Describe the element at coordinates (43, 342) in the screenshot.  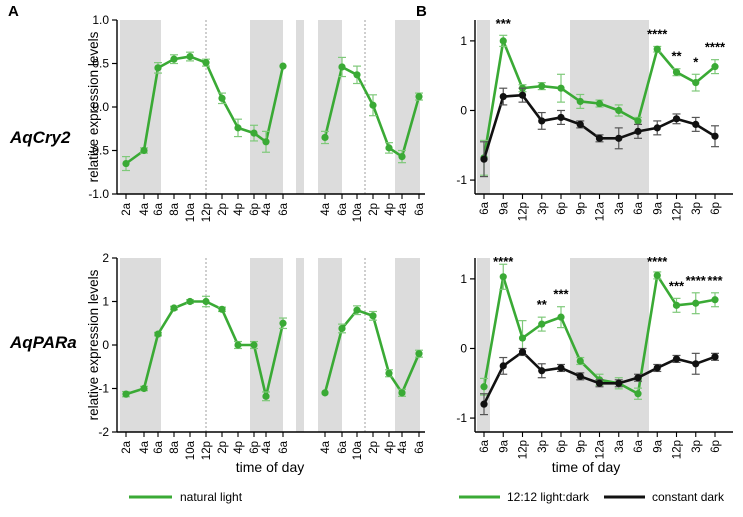
I see `gene-label: AqPARa` at that location.